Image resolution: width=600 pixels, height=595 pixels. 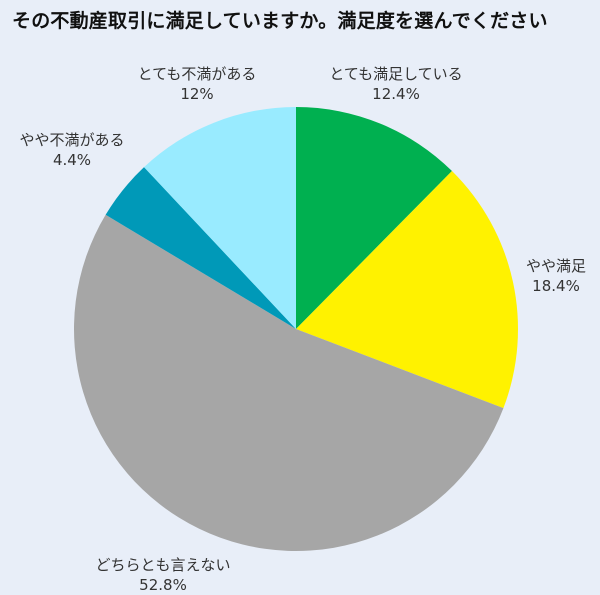 What do you see at coordinates (197, 94) in the screenshot?
I see `slice-value: 12%` at bounding box center [197, 94].